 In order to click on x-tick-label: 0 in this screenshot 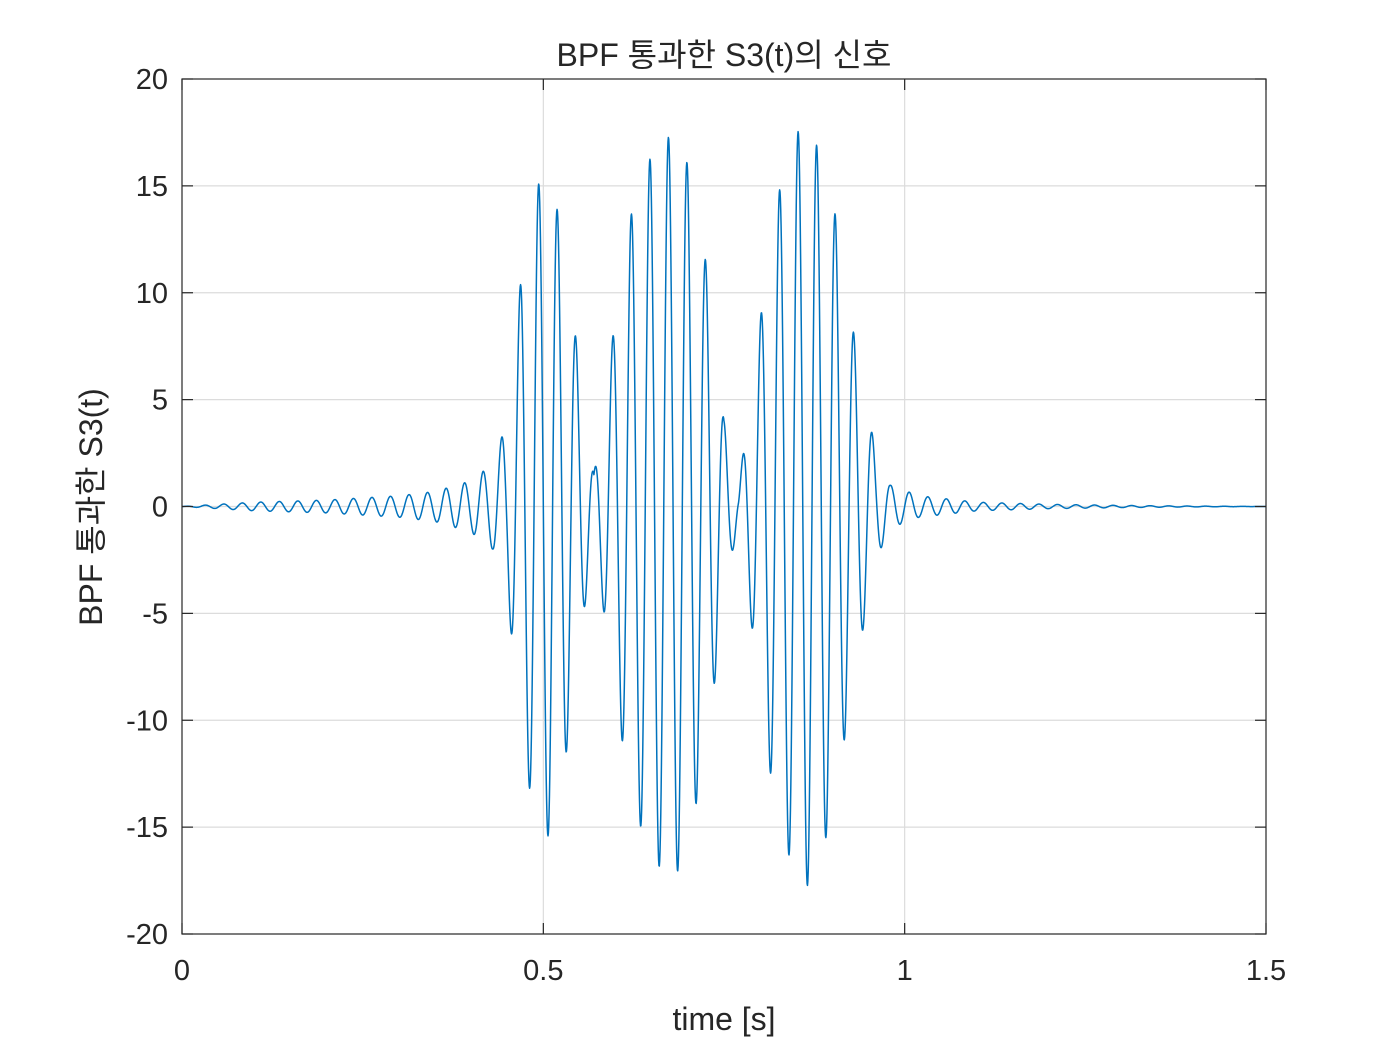, I will do `click(182, 971)`.